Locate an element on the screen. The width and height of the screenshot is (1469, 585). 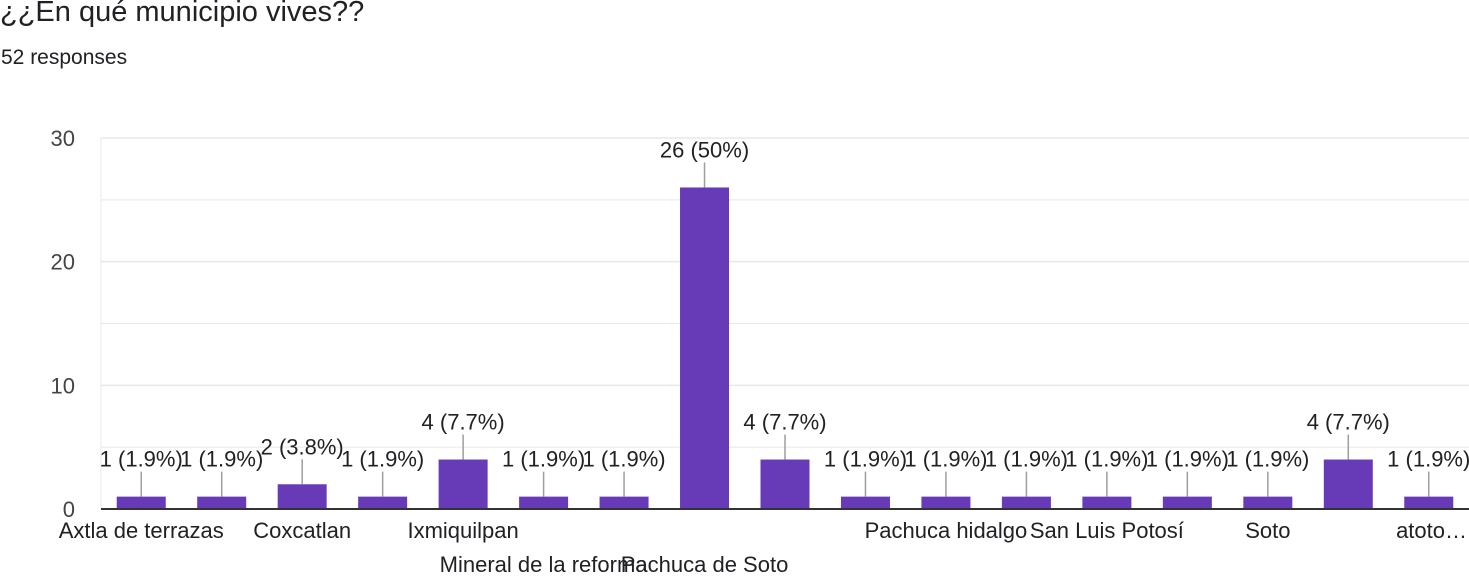
chart-title: ¿¿En qué municipio vives?? is located at coordinates (182, 14).